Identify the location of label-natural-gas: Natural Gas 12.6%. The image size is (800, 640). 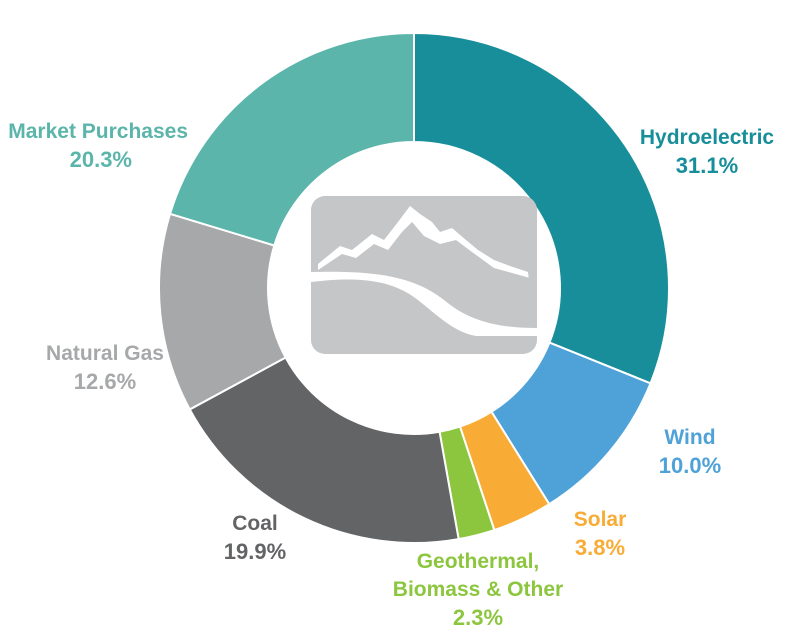
(105, 368).